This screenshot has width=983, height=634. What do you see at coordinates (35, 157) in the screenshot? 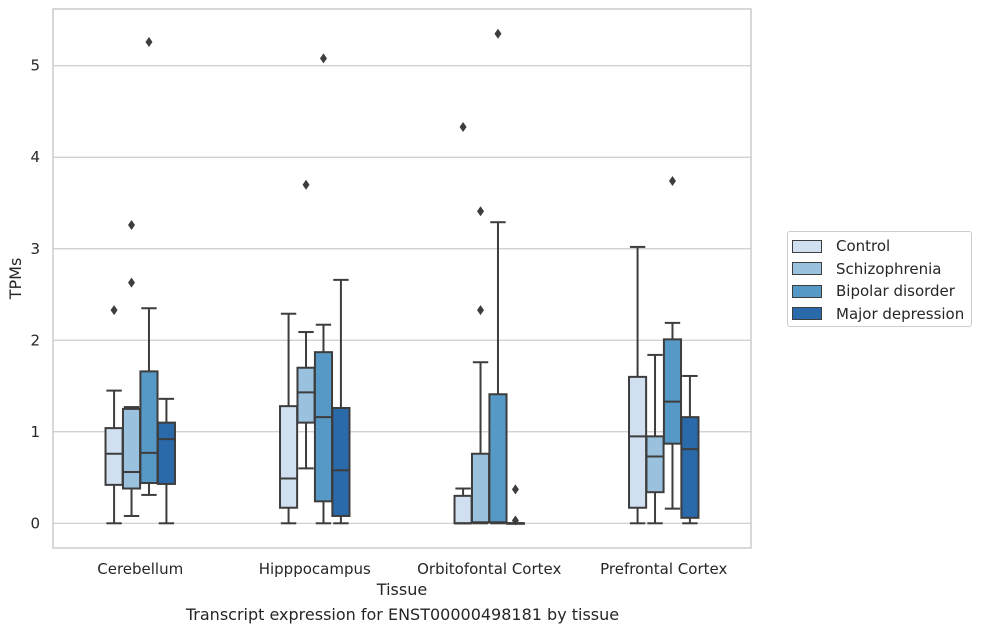
I see `y-tick-label-4: 4` at bounding box center [35, 157].